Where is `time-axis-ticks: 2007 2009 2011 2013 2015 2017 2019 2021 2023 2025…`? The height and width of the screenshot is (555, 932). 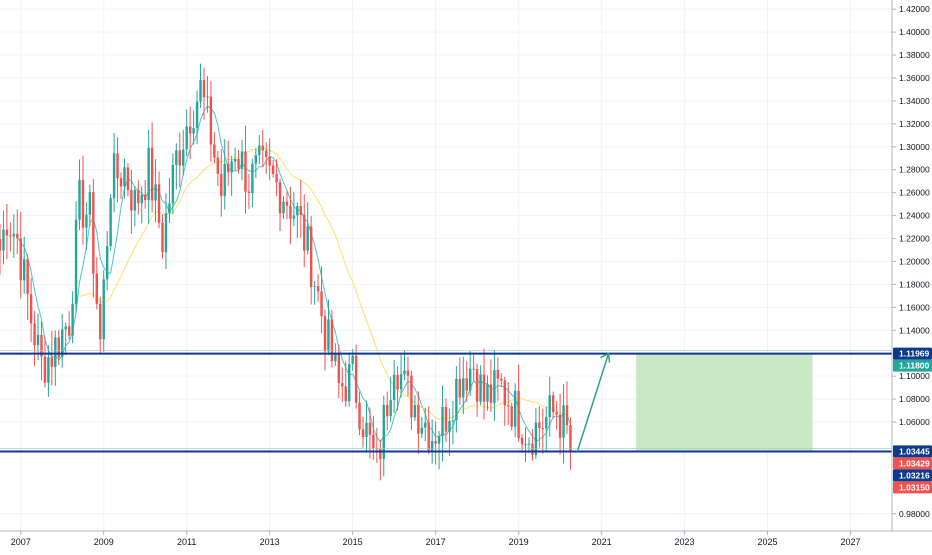 time-axis-ticks: 2007 2009 2011 2013 2015 2017 2019 2021 2023 2025… is located at coordinates (436, 539).